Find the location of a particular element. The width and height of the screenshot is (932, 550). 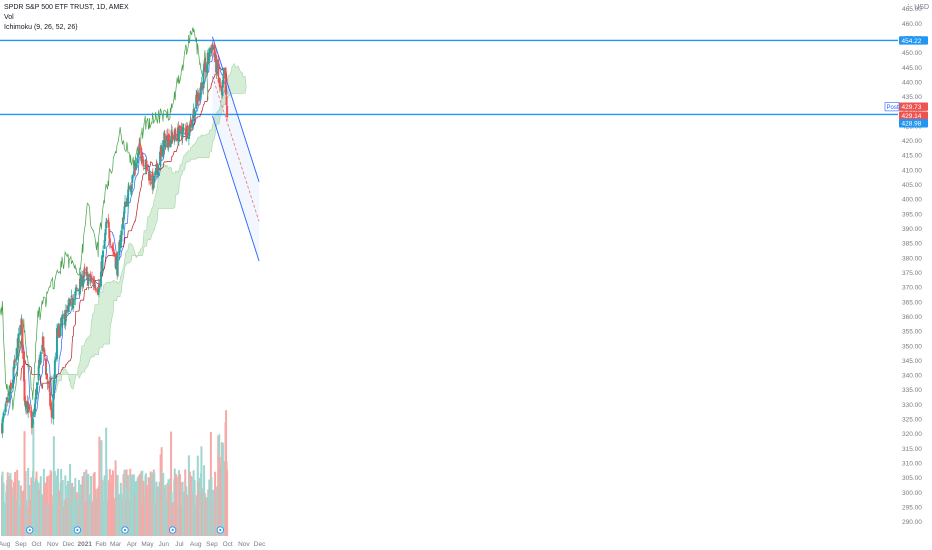

price-tick-label: 435.00 is located at coordinates (912, 97).